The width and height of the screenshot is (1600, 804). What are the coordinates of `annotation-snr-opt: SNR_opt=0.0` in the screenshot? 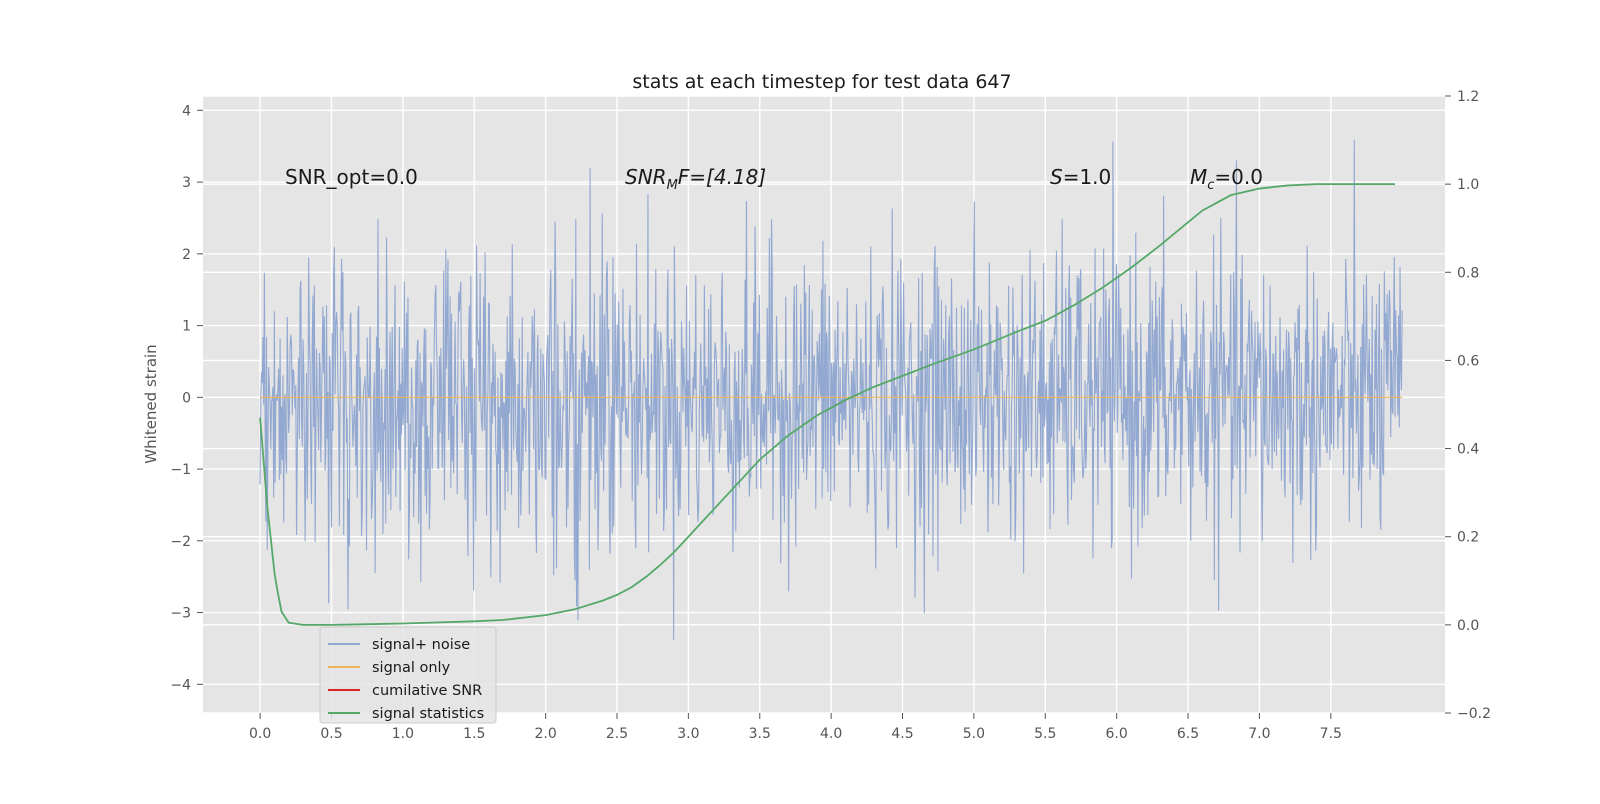 It's located at (351, 177).